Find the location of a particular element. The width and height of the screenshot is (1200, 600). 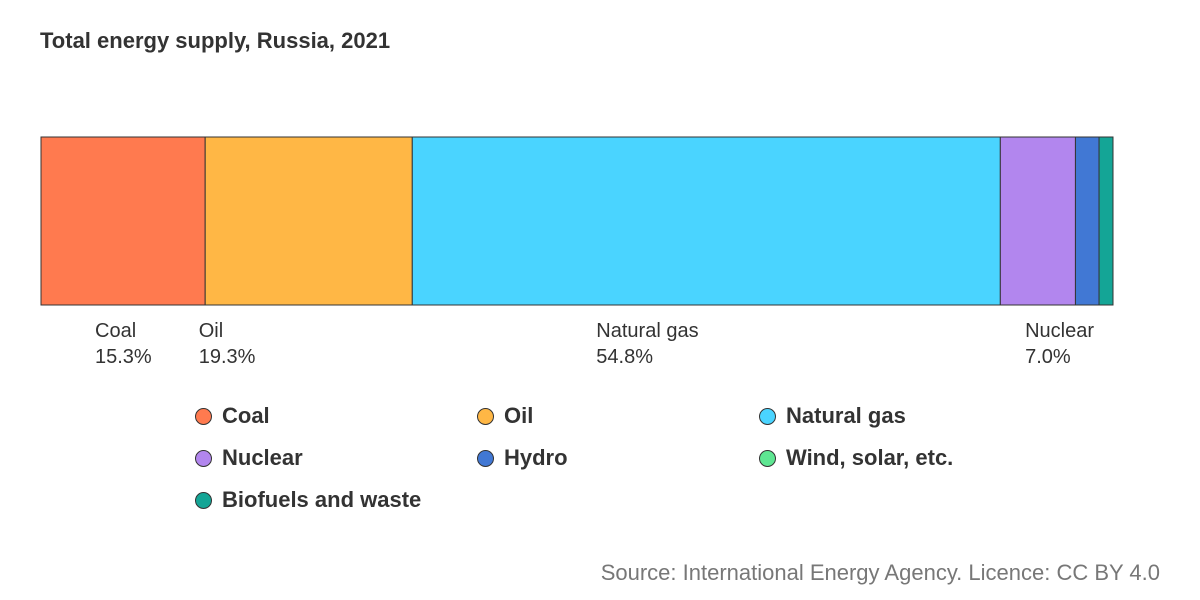

bar-segment-nuclear is located at coordinates (1037, 221).